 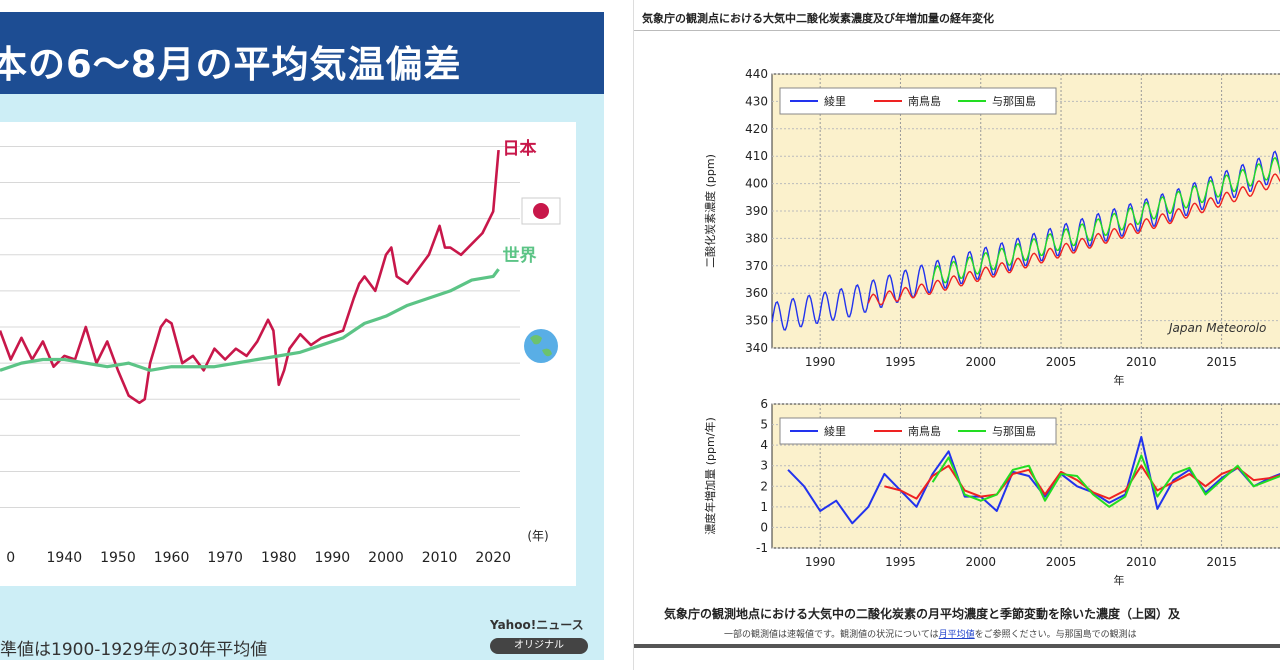 What do you see at coordinates (762, 548) in the screenshot?
I see `y-tick-label: -1` at bounding box center [762, 548].